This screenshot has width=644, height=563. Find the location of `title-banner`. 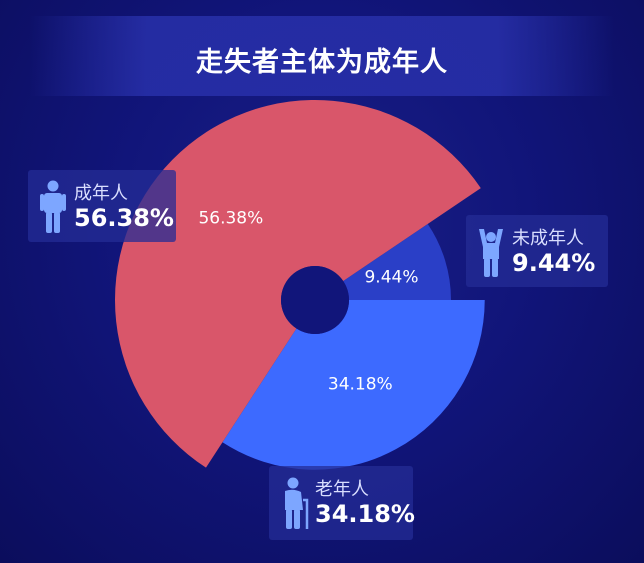

title-banner is located at coordinates (322, 56).